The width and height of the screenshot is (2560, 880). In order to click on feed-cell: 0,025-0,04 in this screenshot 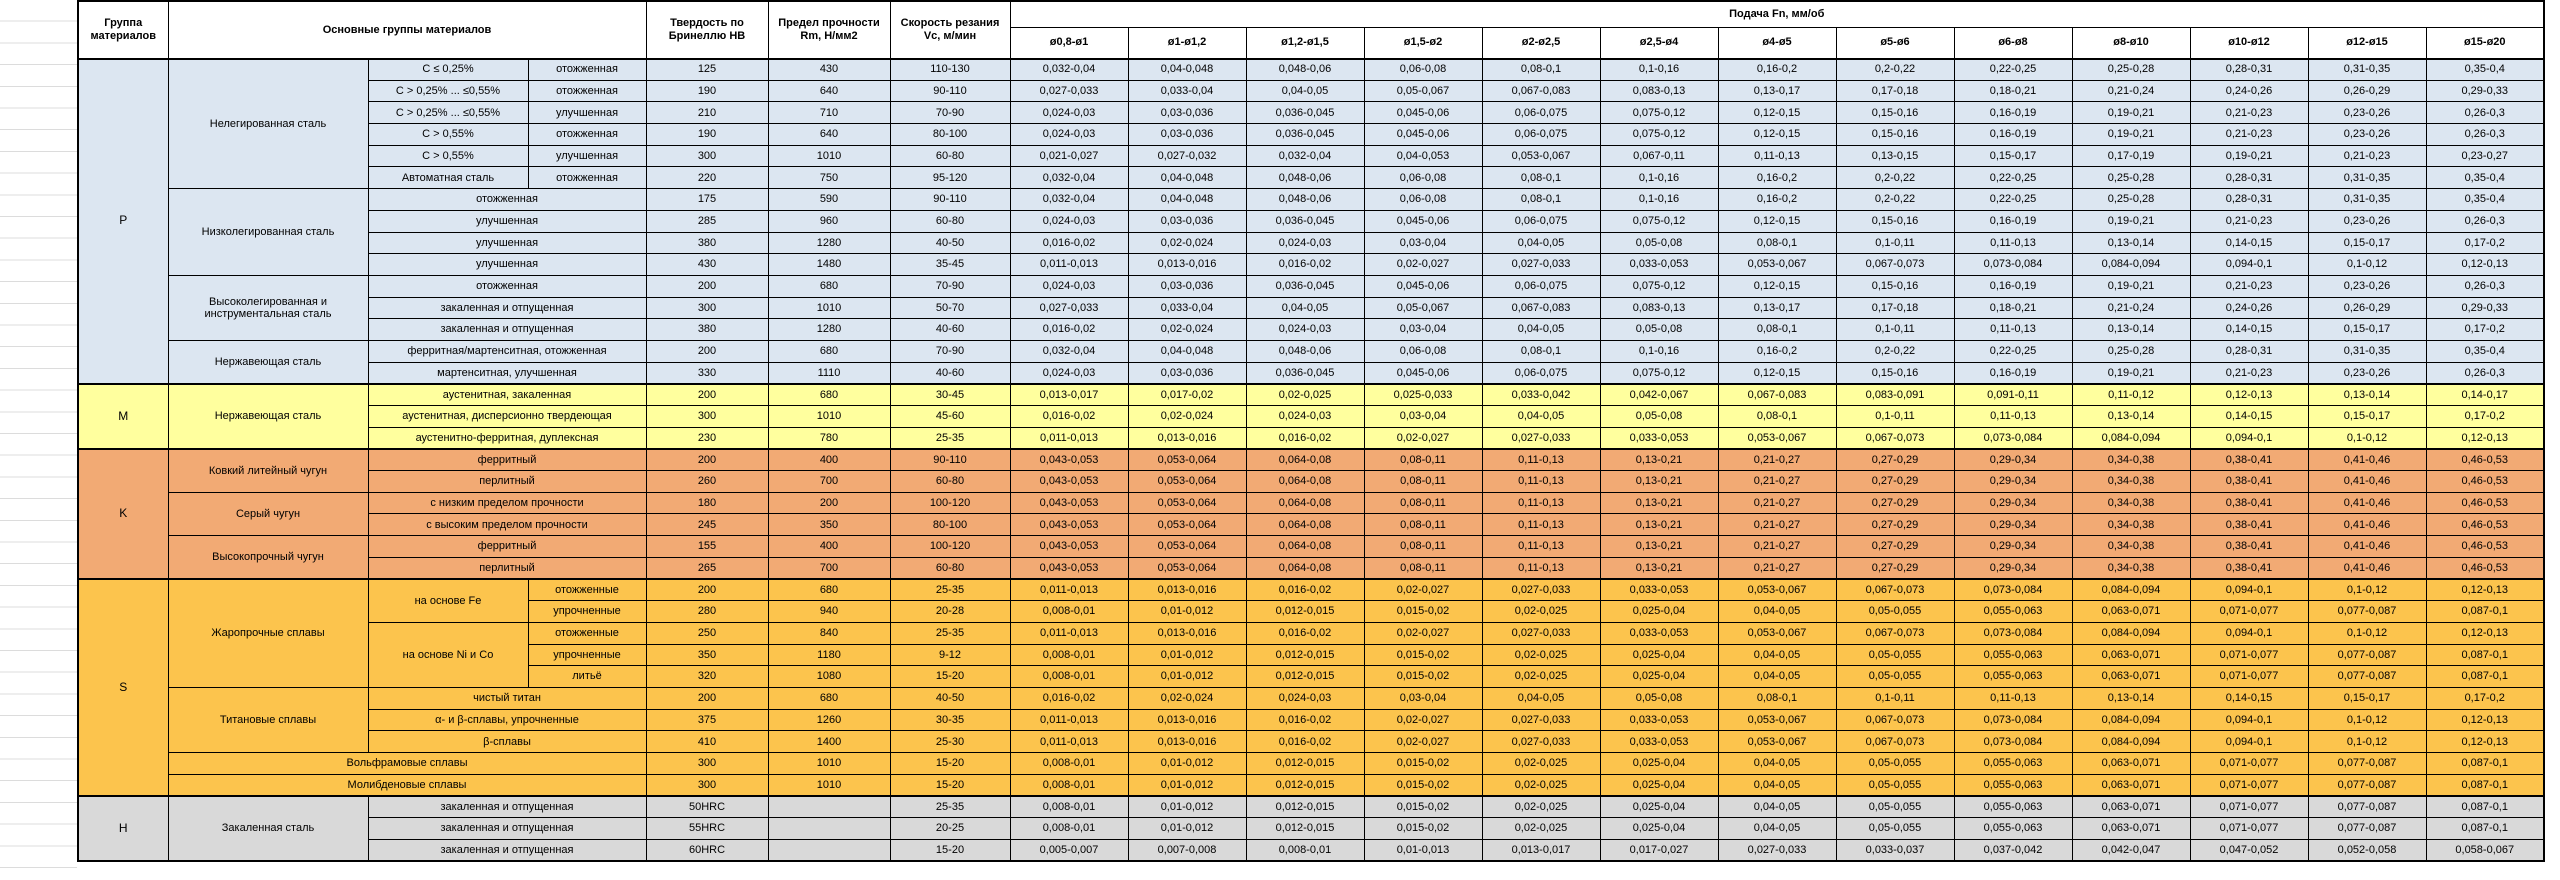, I will do `click(1659, 785)`.